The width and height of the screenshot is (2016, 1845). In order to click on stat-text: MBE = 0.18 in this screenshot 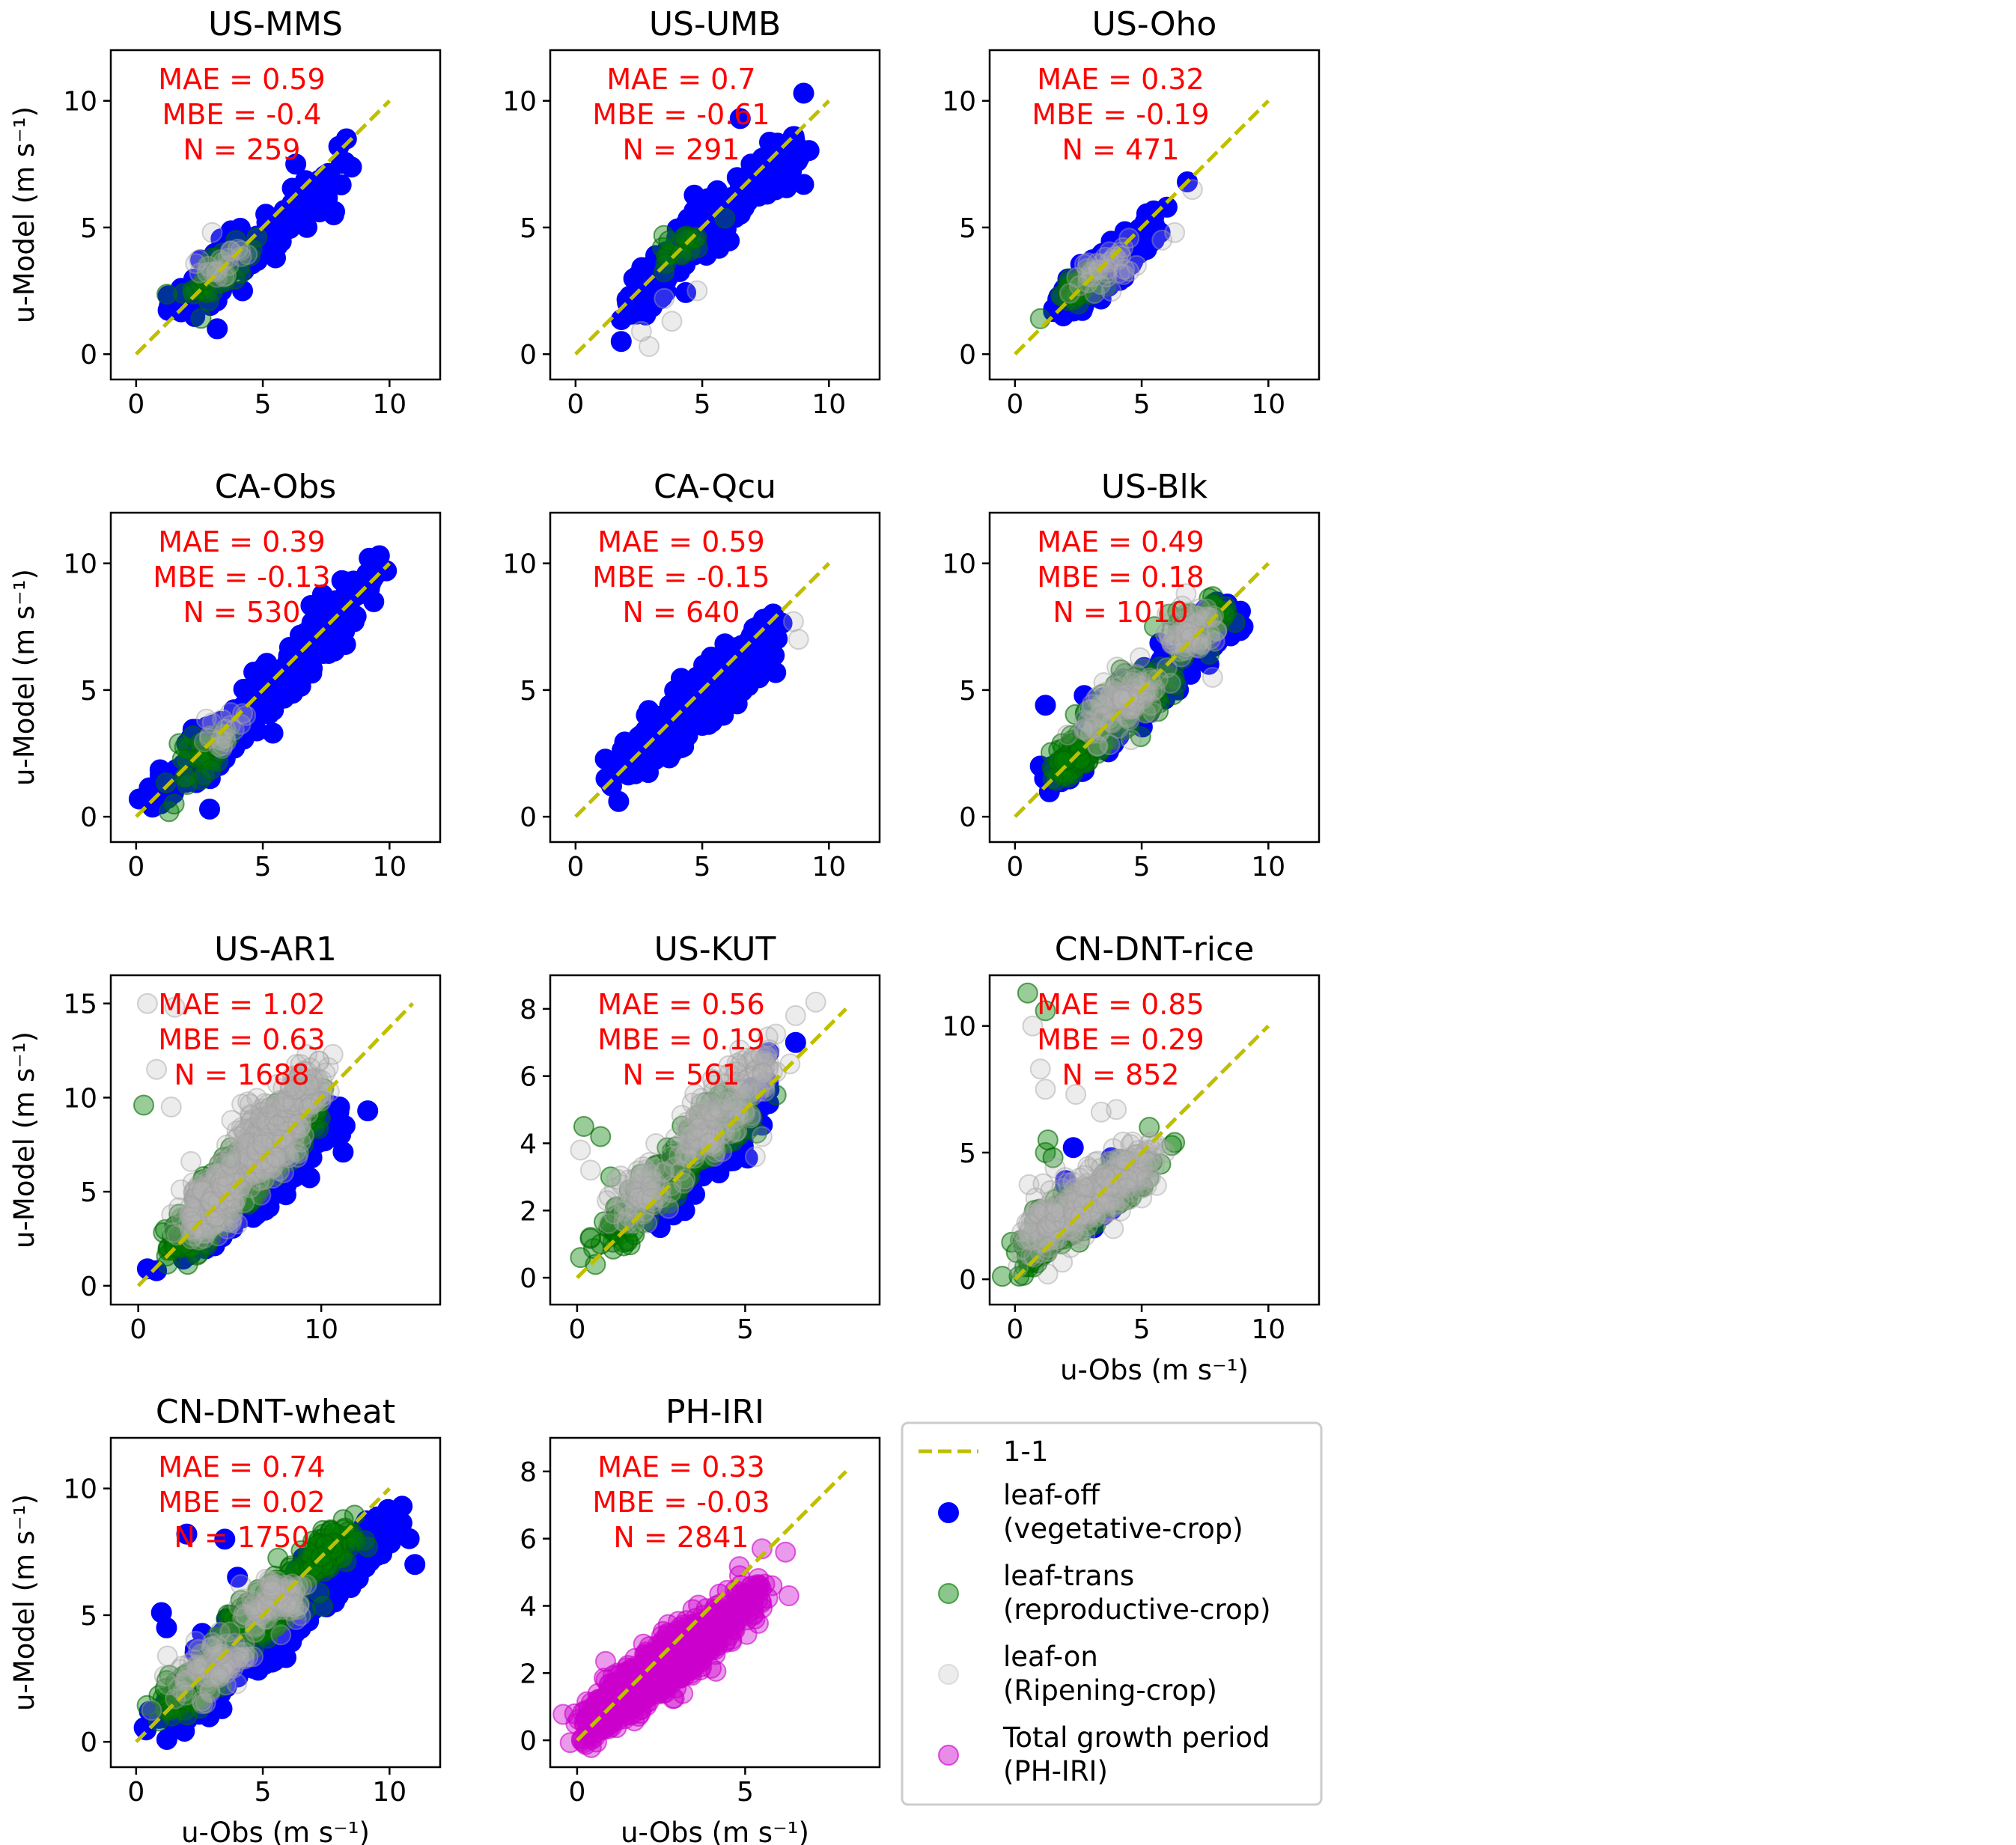, I will do `click(1120, 577)`.